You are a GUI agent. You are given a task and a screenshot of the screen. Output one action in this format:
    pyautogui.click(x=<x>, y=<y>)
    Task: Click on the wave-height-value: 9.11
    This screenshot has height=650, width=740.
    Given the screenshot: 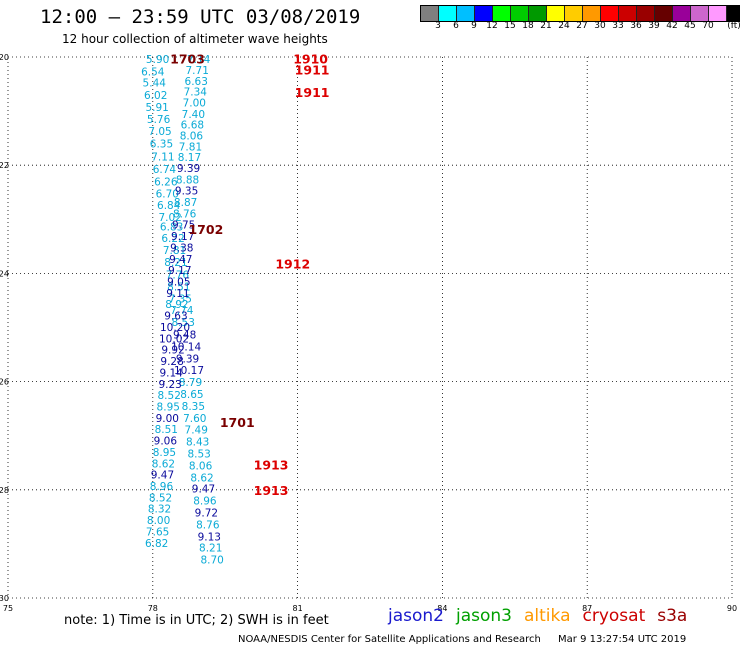 What is the action you would take?
    pyautogui.click(x=177, y=294)
    